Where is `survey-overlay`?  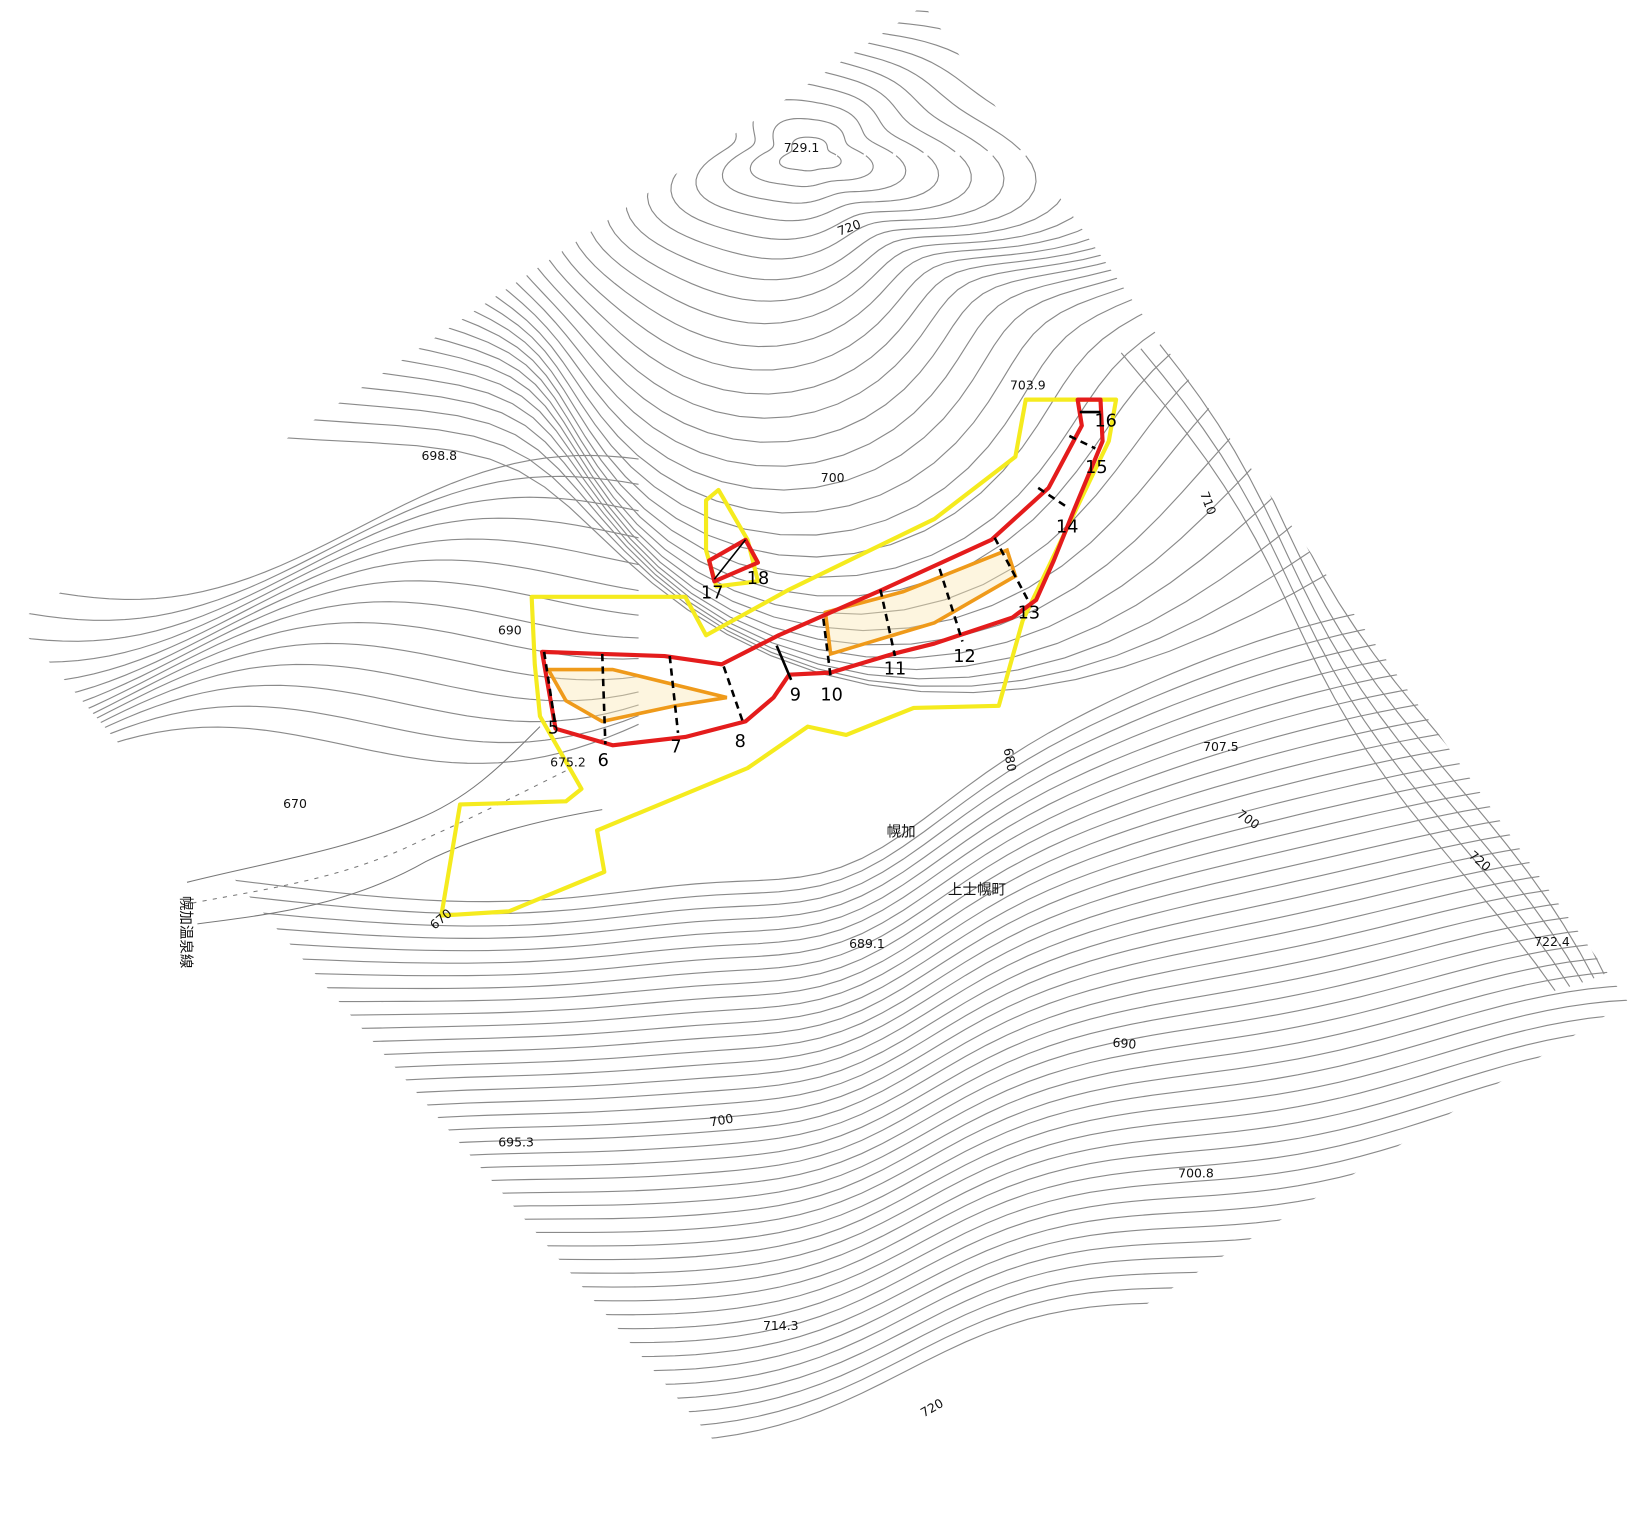 survey-overlay is located at coordinates (779, 657).